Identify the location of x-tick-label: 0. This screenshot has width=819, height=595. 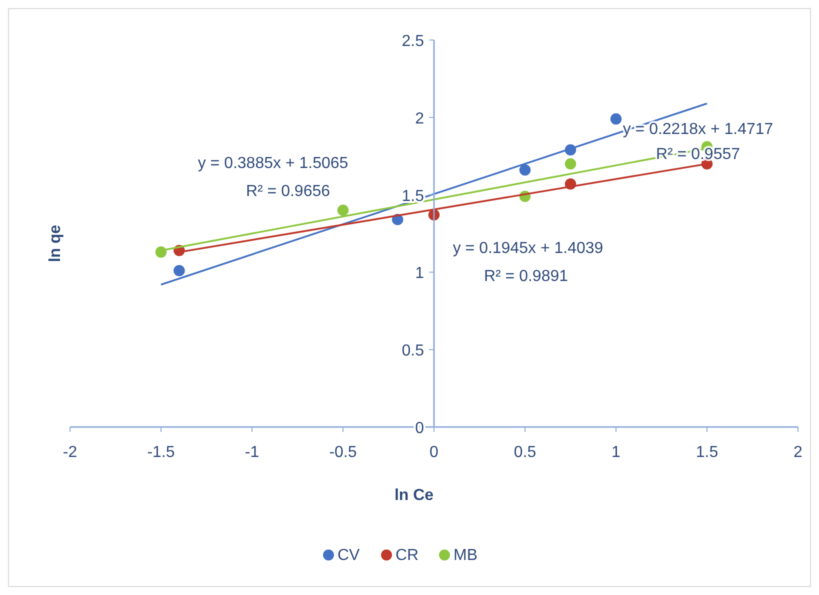
(434, 452).